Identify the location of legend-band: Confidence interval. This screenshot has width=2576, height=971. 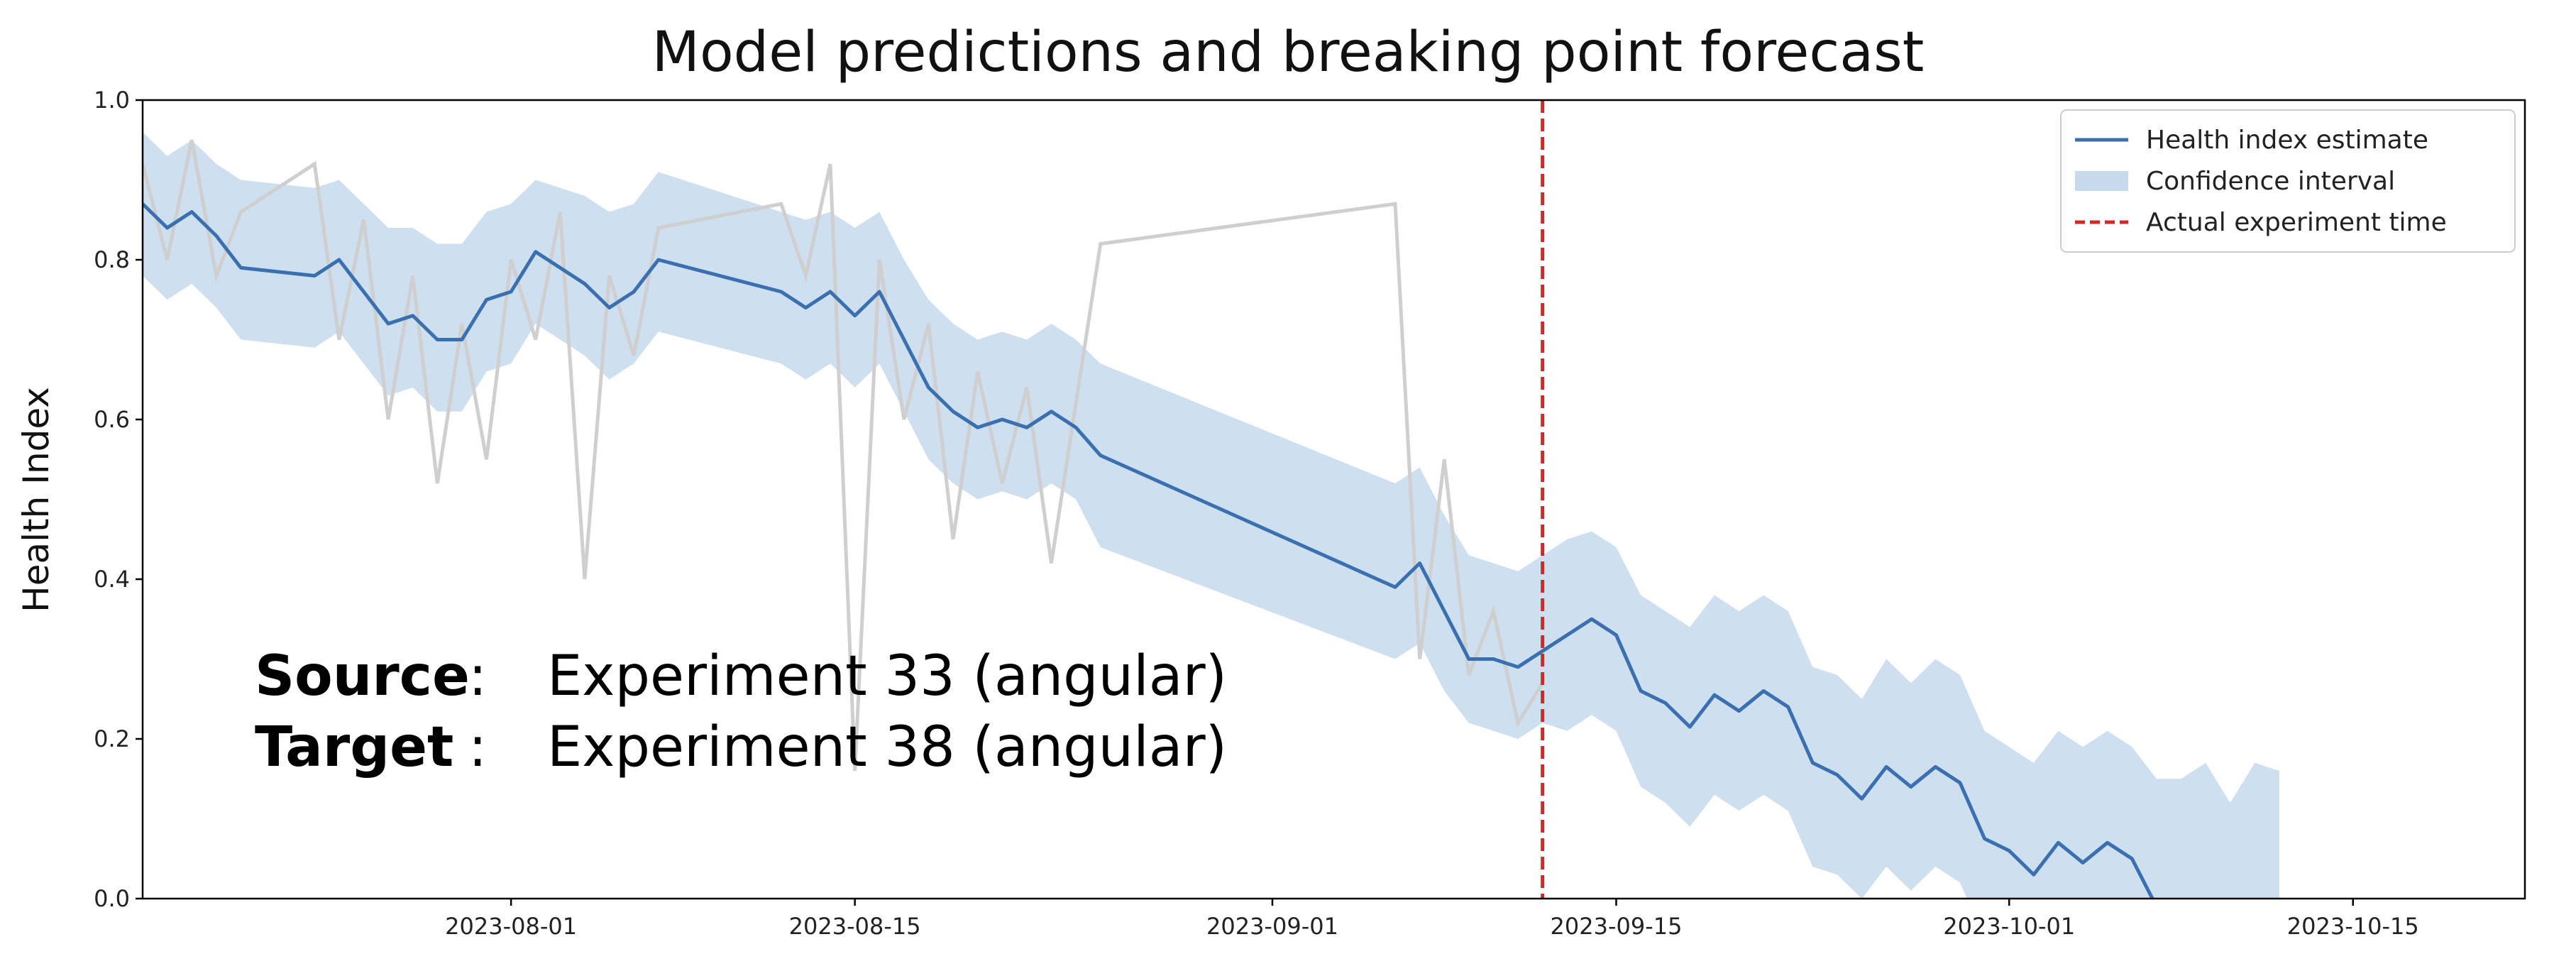
(2270, 181).